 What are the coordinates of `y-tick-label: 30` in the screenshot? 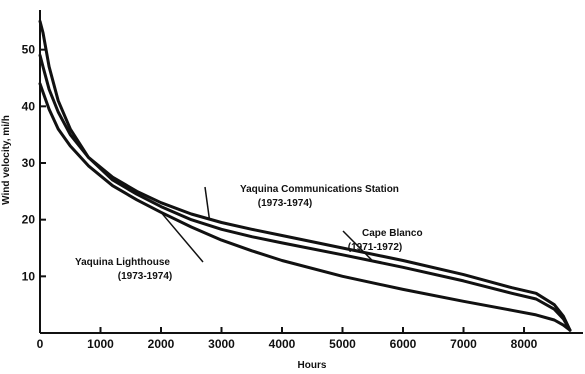 It's located at (29, 163).